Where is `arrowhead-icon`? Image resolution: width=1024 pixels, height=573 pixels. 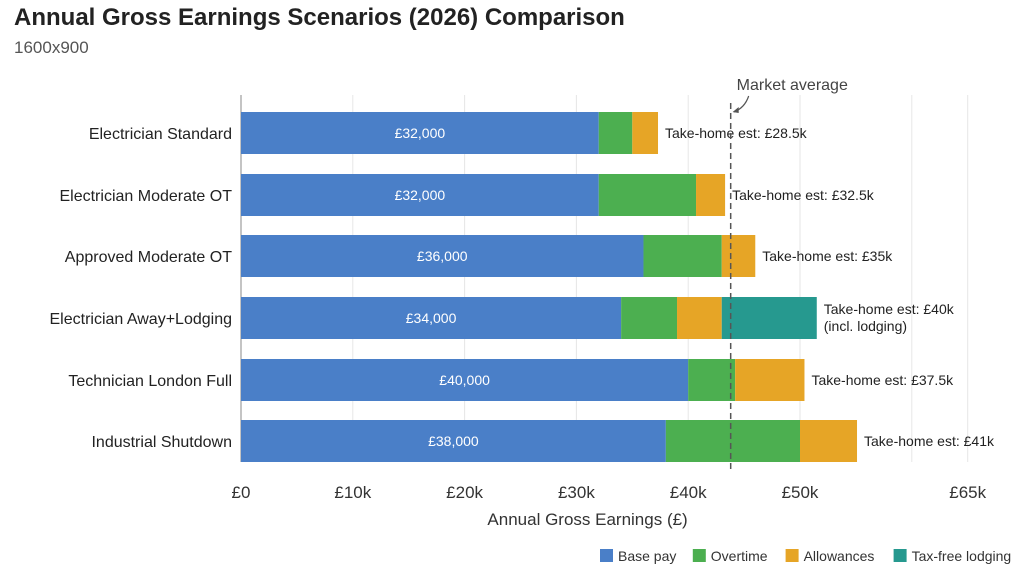 arrowhead-icon is located at coordinates (735, 110).